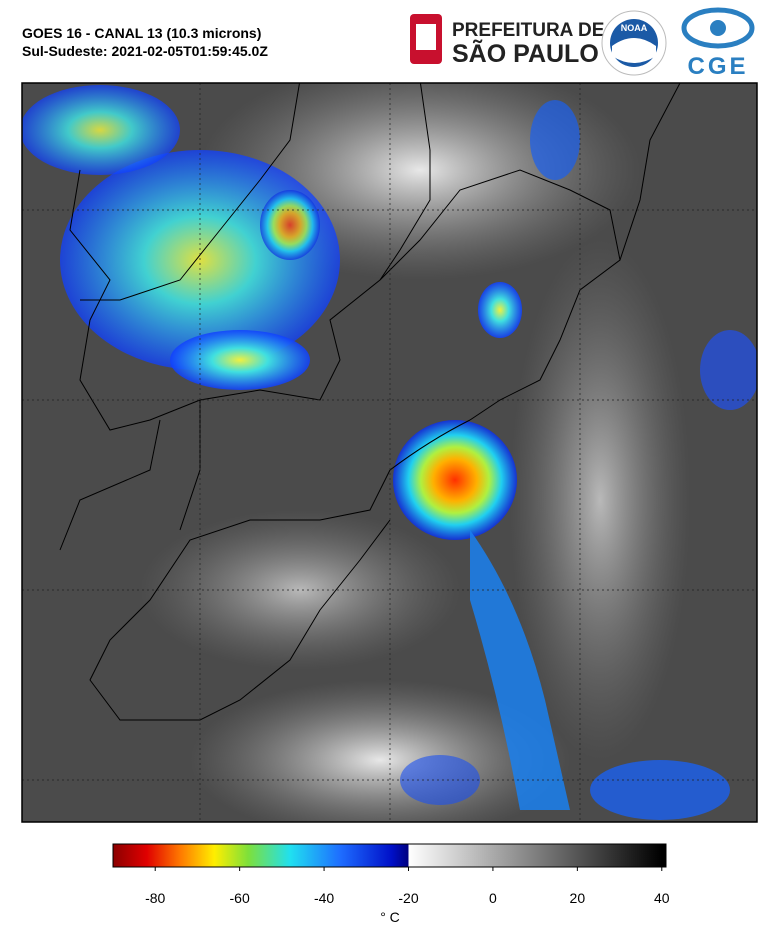  What do you see at coordinates (717, 66) in the screenshot?
I see `logo-text: CGE` at bounding box center [717, 66].